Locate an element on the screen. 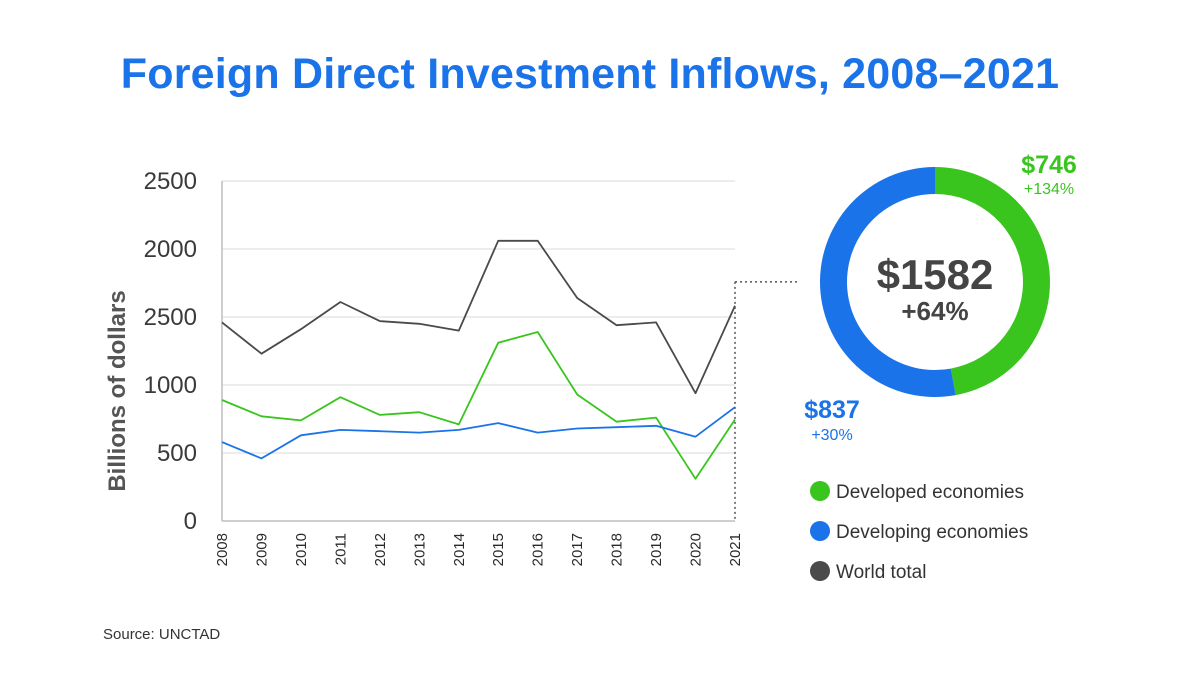 This screenshot has width=1200, height=675. legend-label-world: World total is located at coordinates (881, 572).